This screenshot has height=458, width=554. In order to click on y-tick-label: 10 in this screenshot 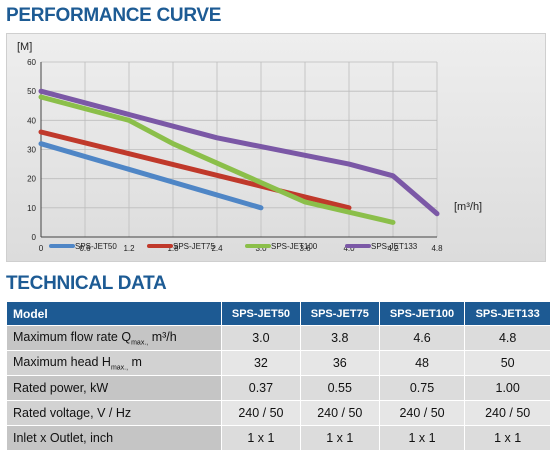, I will do `click(31, 208)`.